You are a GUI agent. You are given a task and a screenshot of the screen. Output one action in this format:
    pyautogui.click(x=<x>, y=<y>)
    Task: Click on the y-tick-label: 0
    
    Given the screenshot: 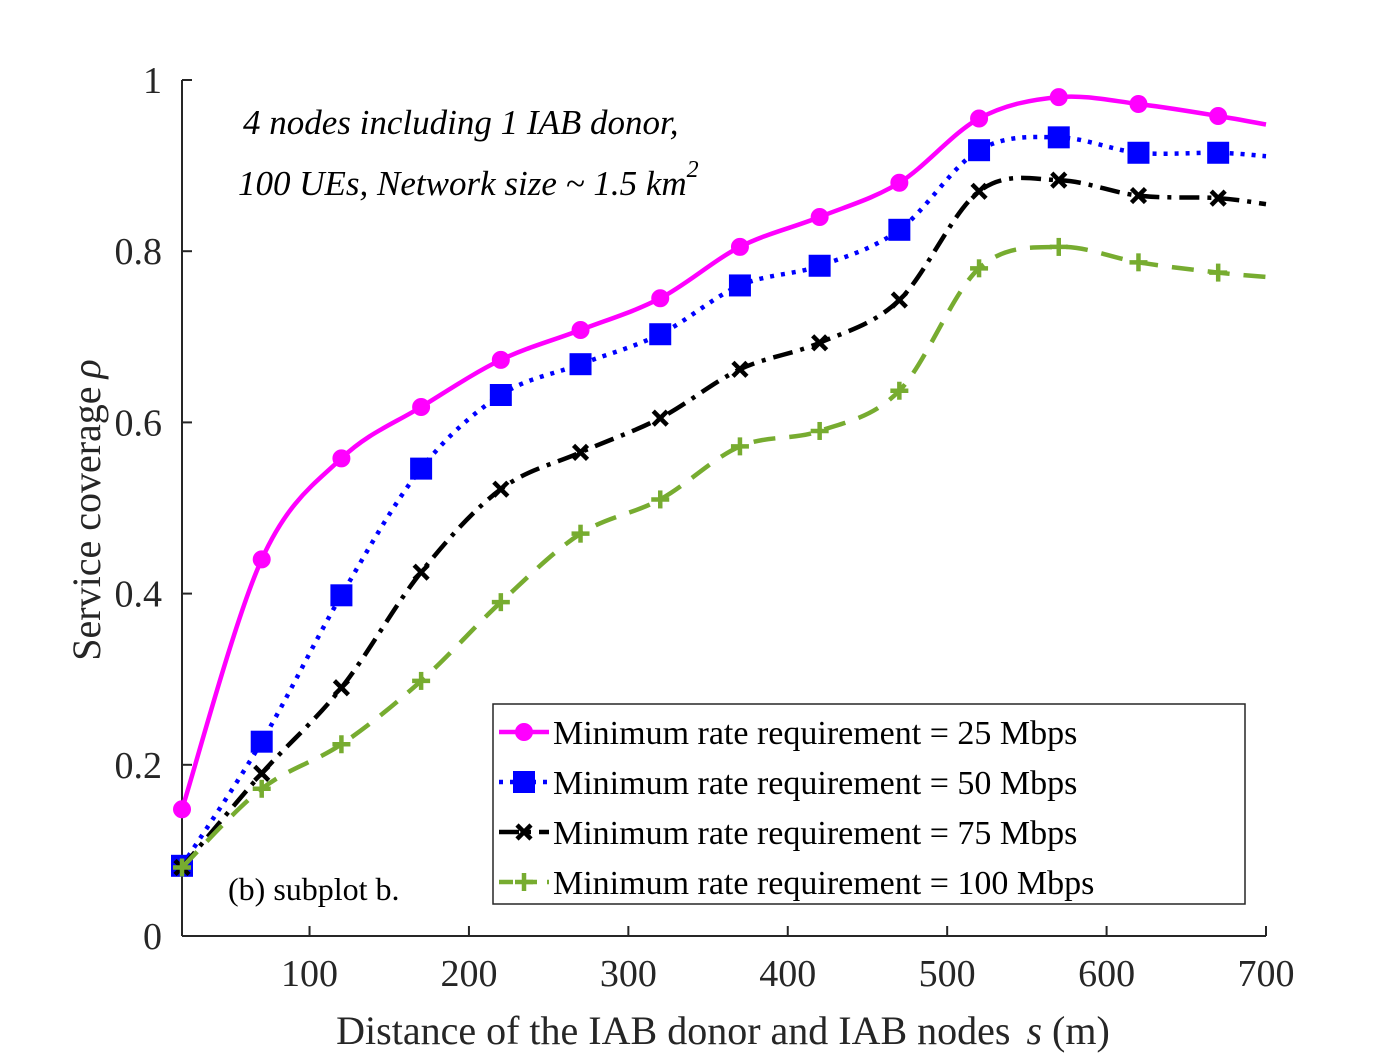 What is the action you would take?
    pyautogui.click(x=152, y=937)
    